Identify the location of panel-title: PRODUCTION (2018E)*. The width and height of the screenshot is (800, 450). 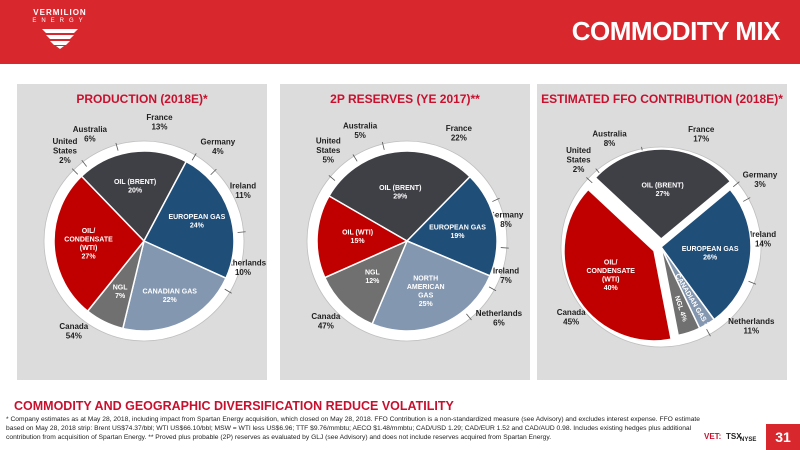
(142, 99).